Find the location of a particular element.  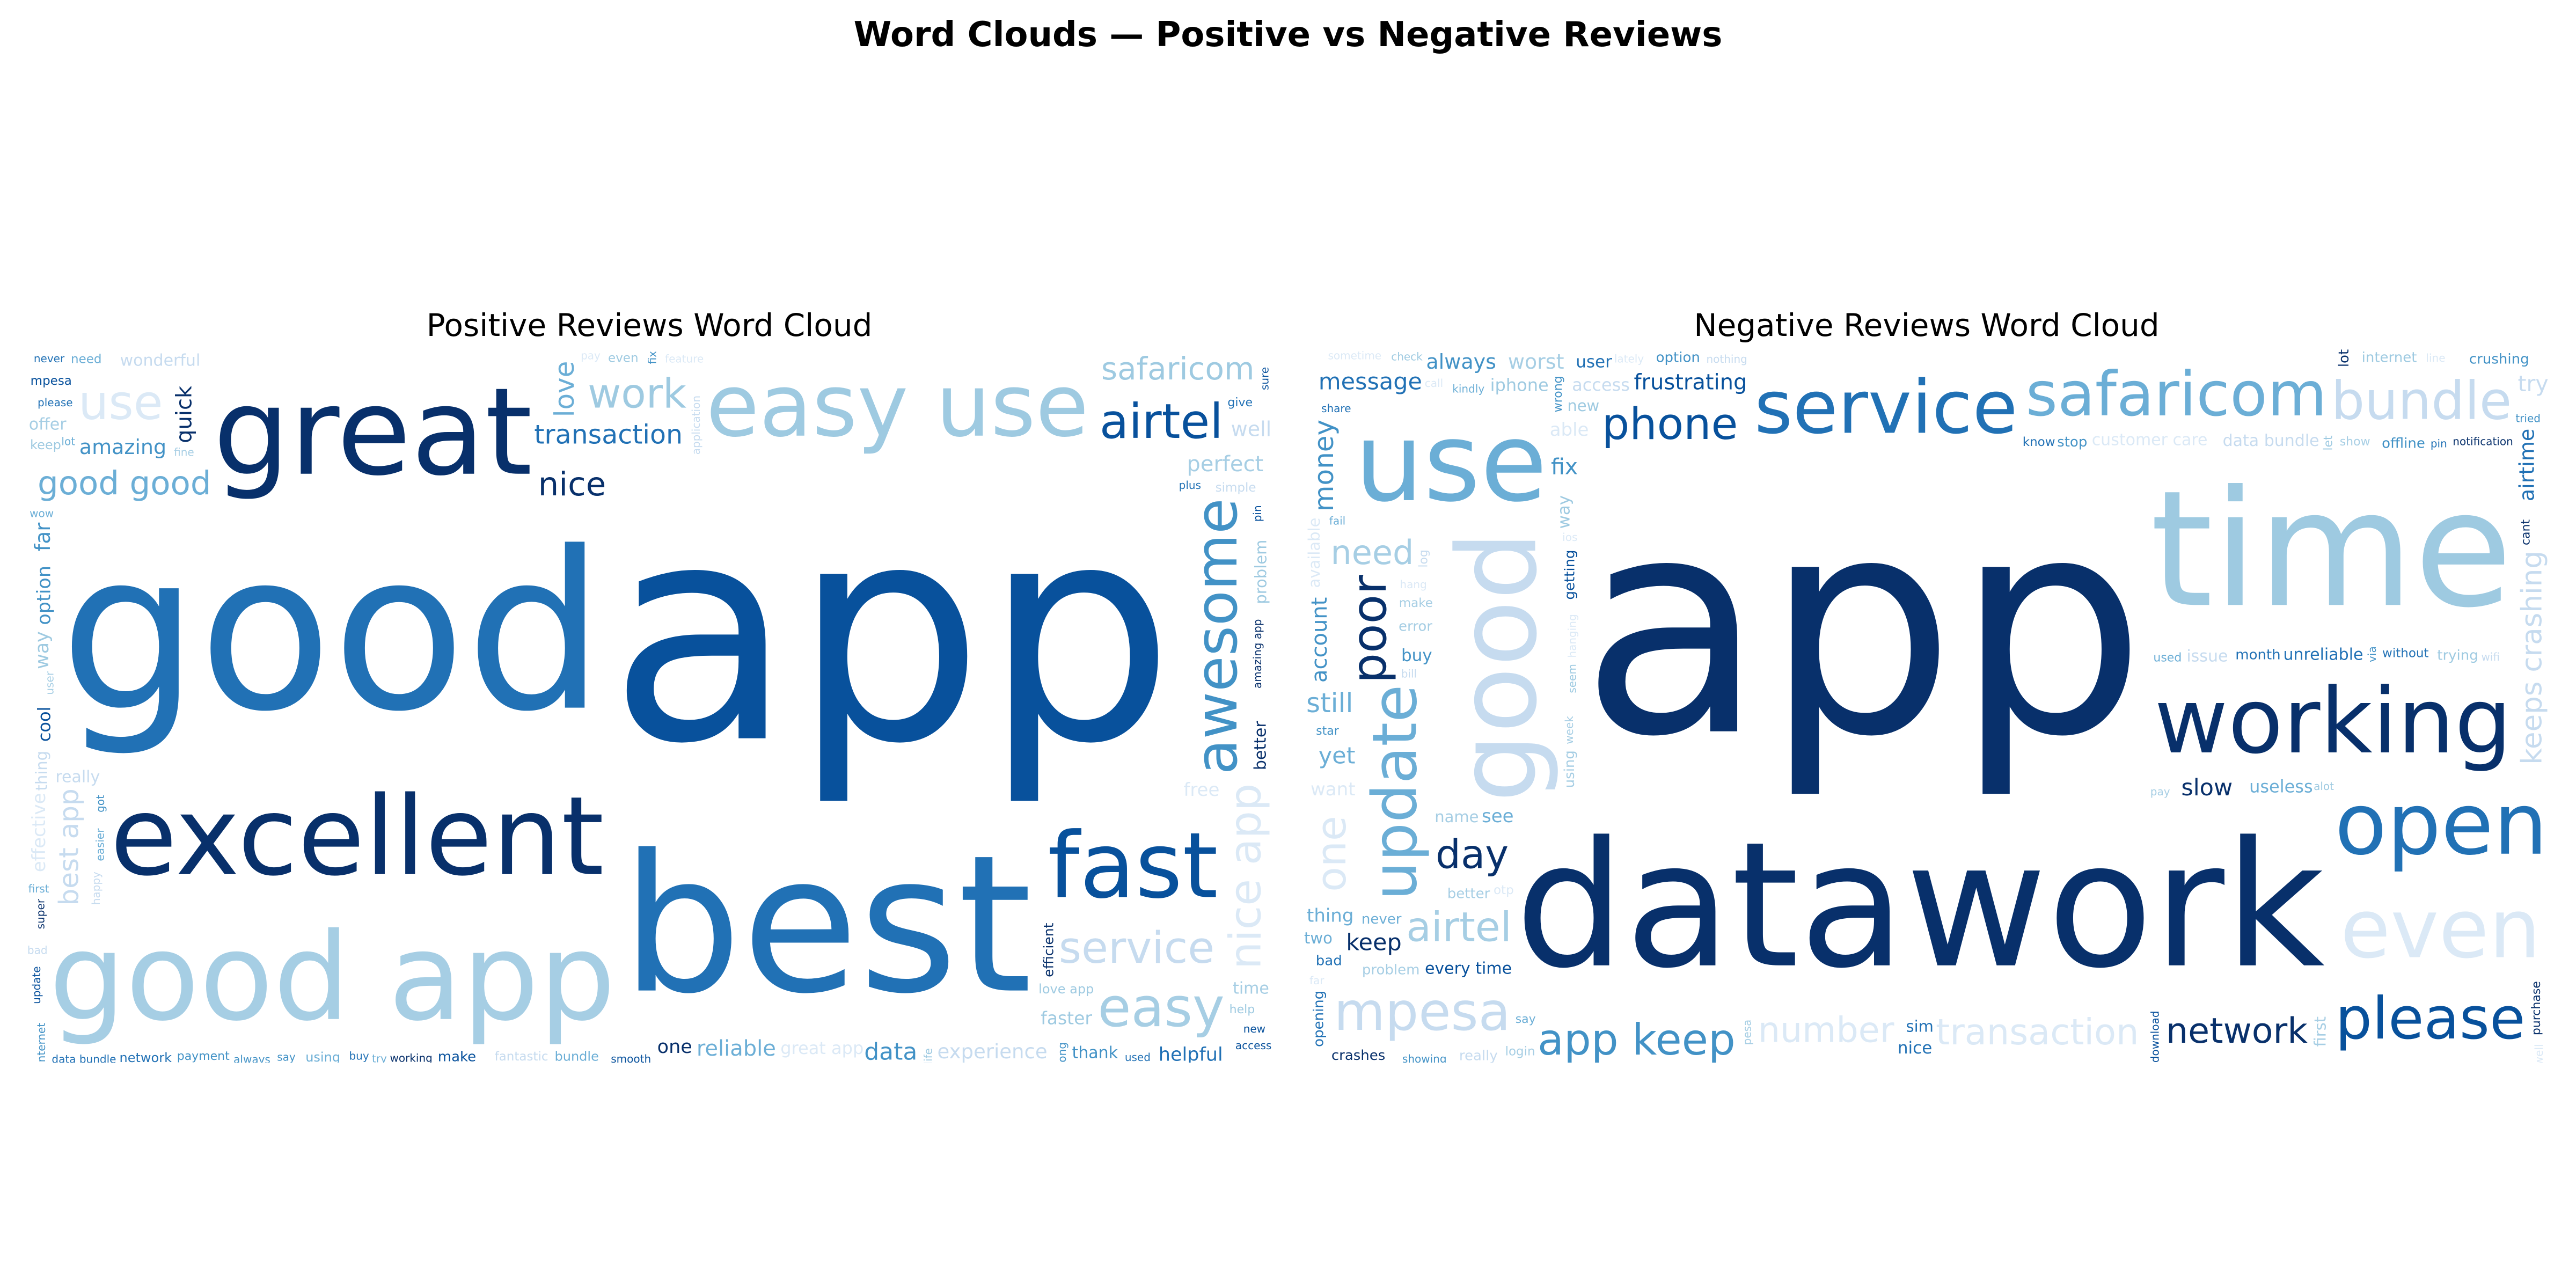

positive-word-sure: sure is located at coordinates (1264, 378).